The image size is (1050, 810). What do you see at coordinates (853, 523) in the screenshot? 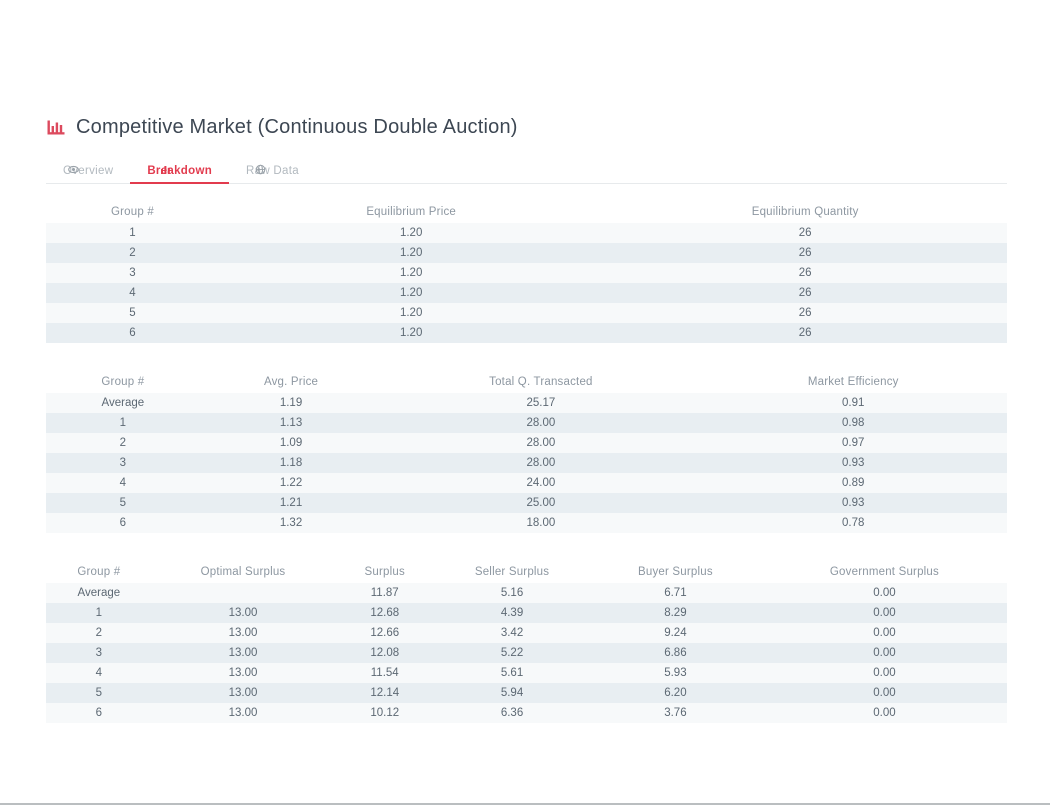
I see `table-cell: 0.78` at bounding box center [853, 523].